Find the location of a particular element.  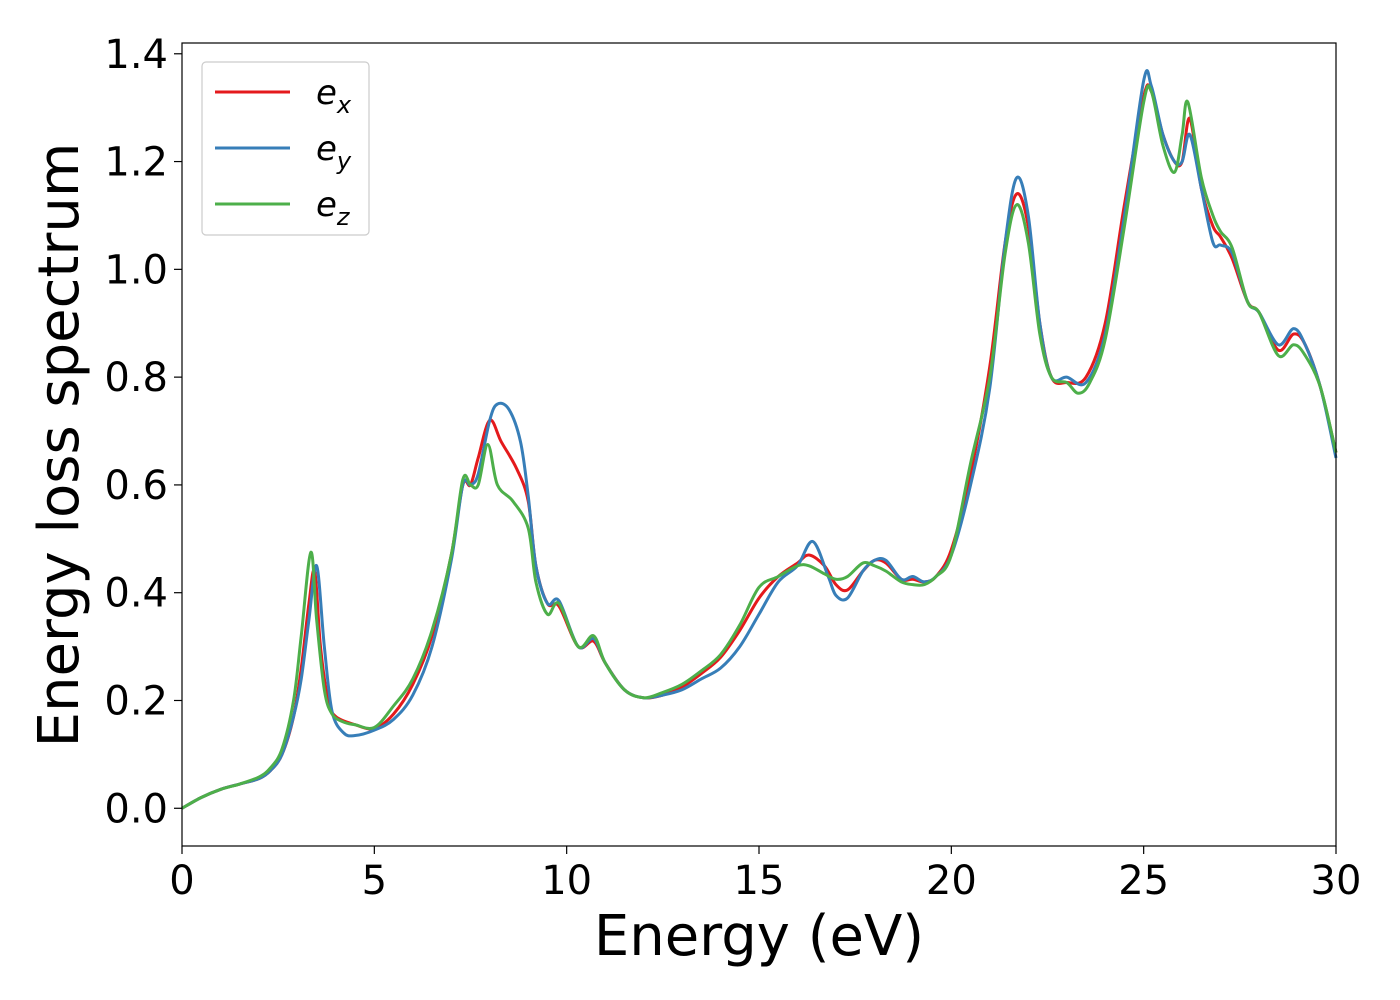

legend-label-x: ex is located at coordinates (334, 96).